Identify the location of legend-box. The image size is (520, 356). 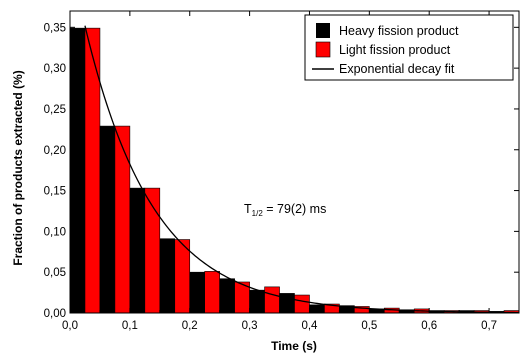
(409, 47).